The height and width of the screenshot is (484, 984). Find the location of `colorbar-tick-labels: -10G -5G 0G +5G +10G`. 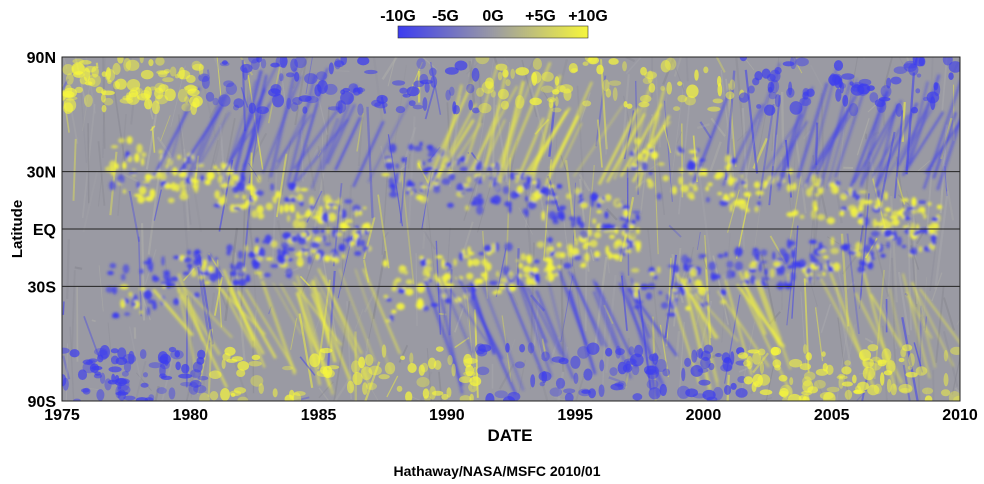

colorbar-tick-labels: -10G -5G 0G +5G +10G is located at coordinates (494, 16).